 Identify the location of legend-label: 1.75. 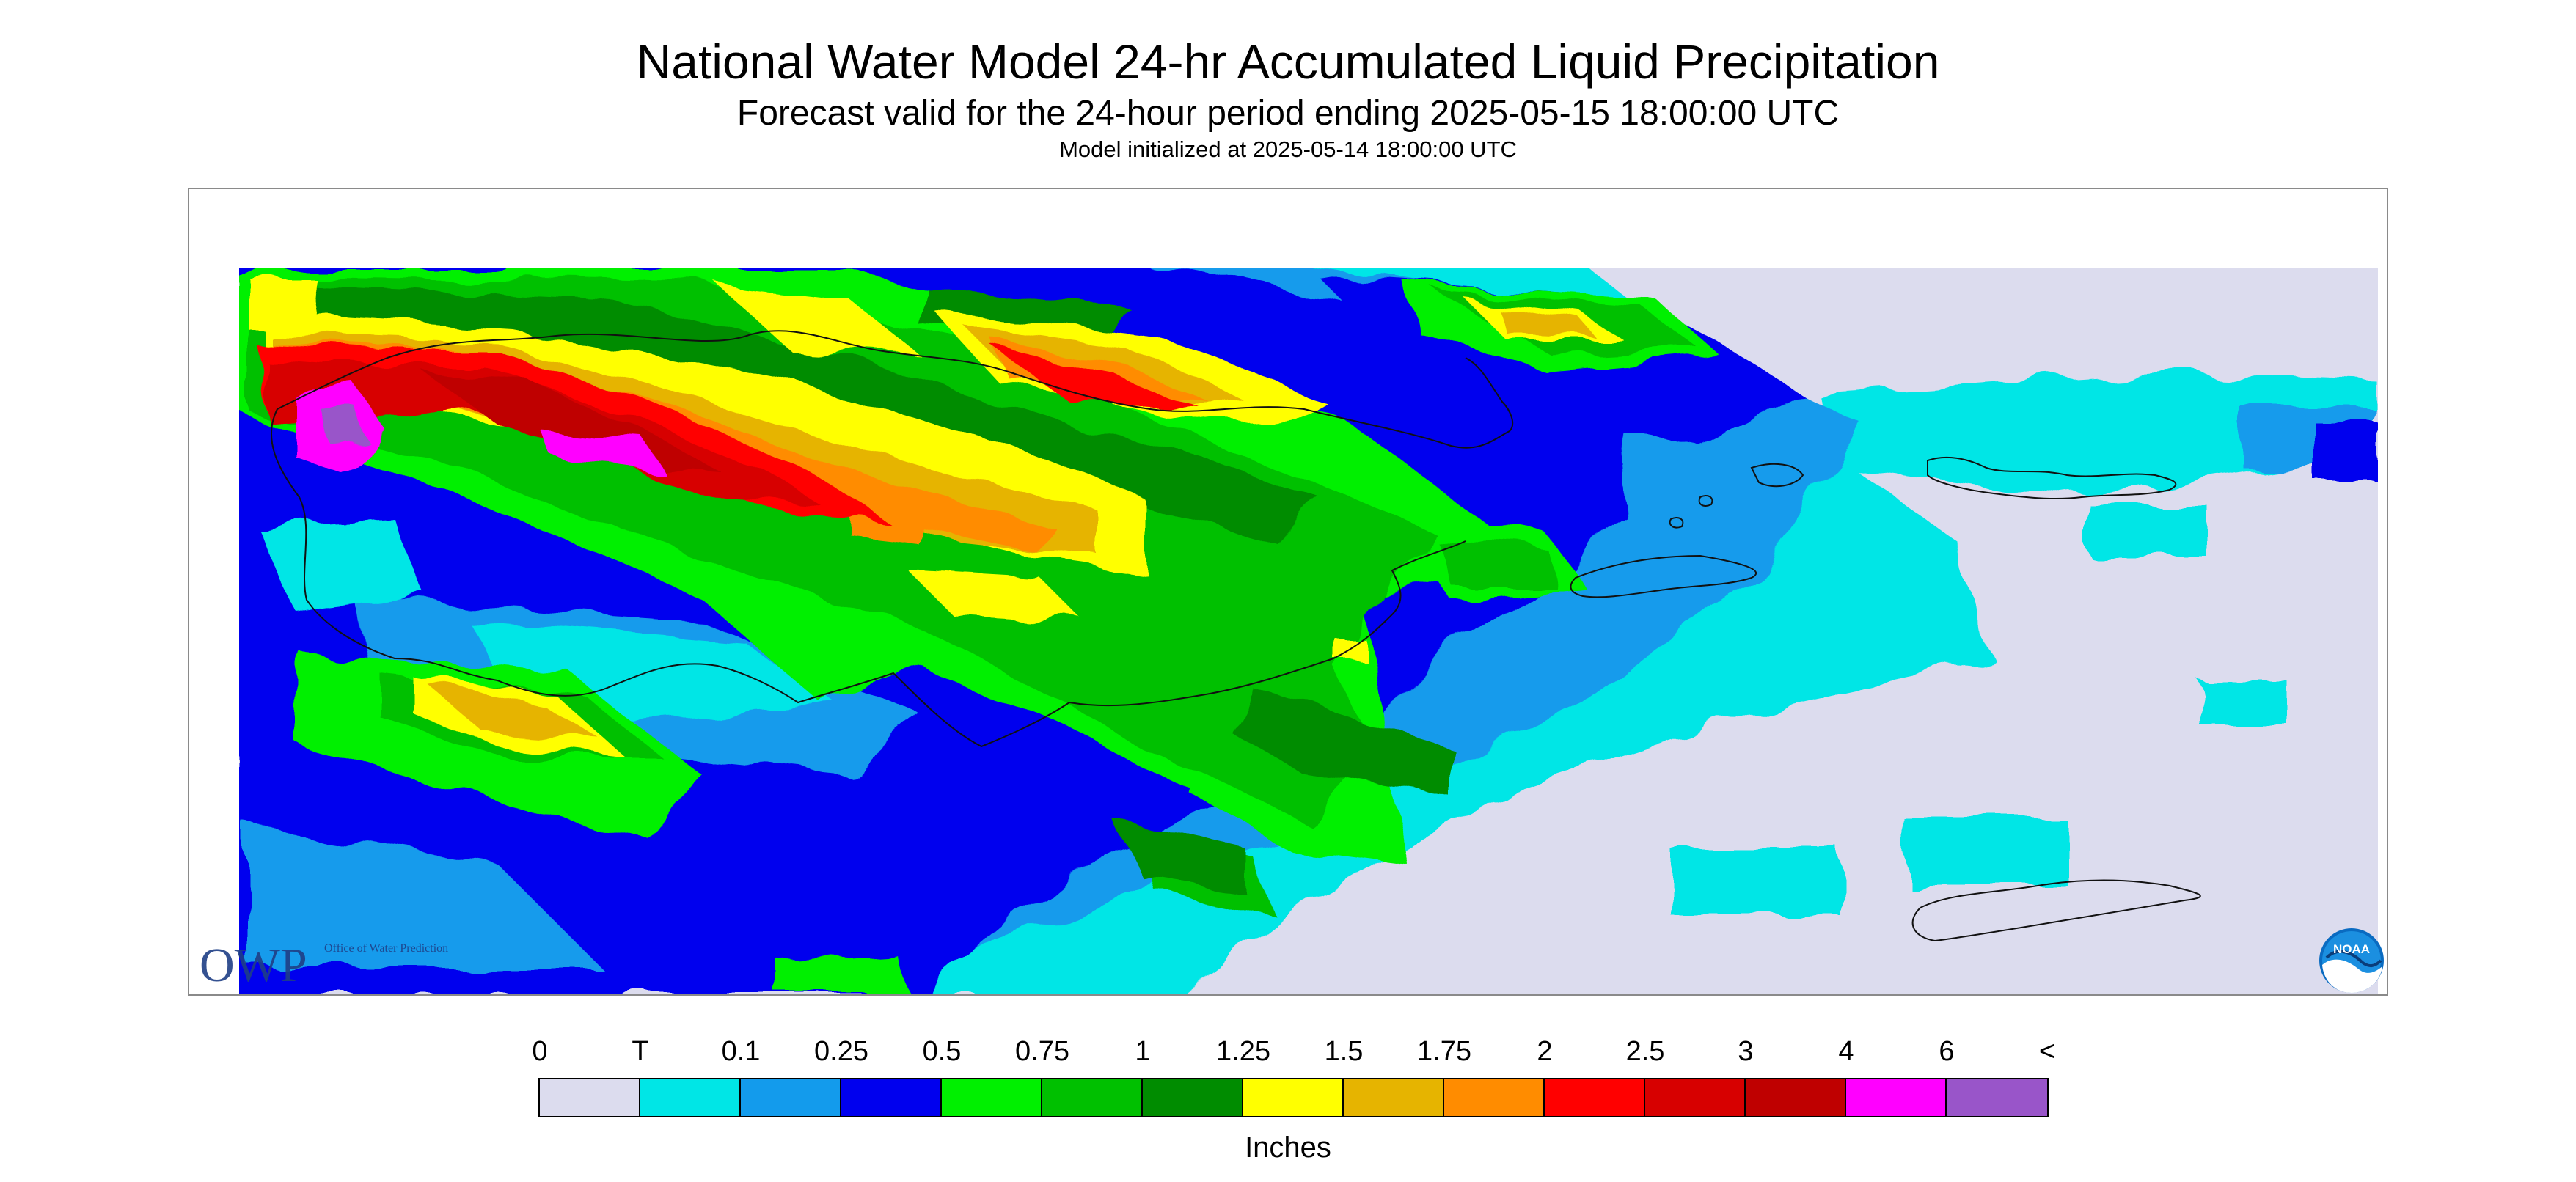
(1444, 1051).